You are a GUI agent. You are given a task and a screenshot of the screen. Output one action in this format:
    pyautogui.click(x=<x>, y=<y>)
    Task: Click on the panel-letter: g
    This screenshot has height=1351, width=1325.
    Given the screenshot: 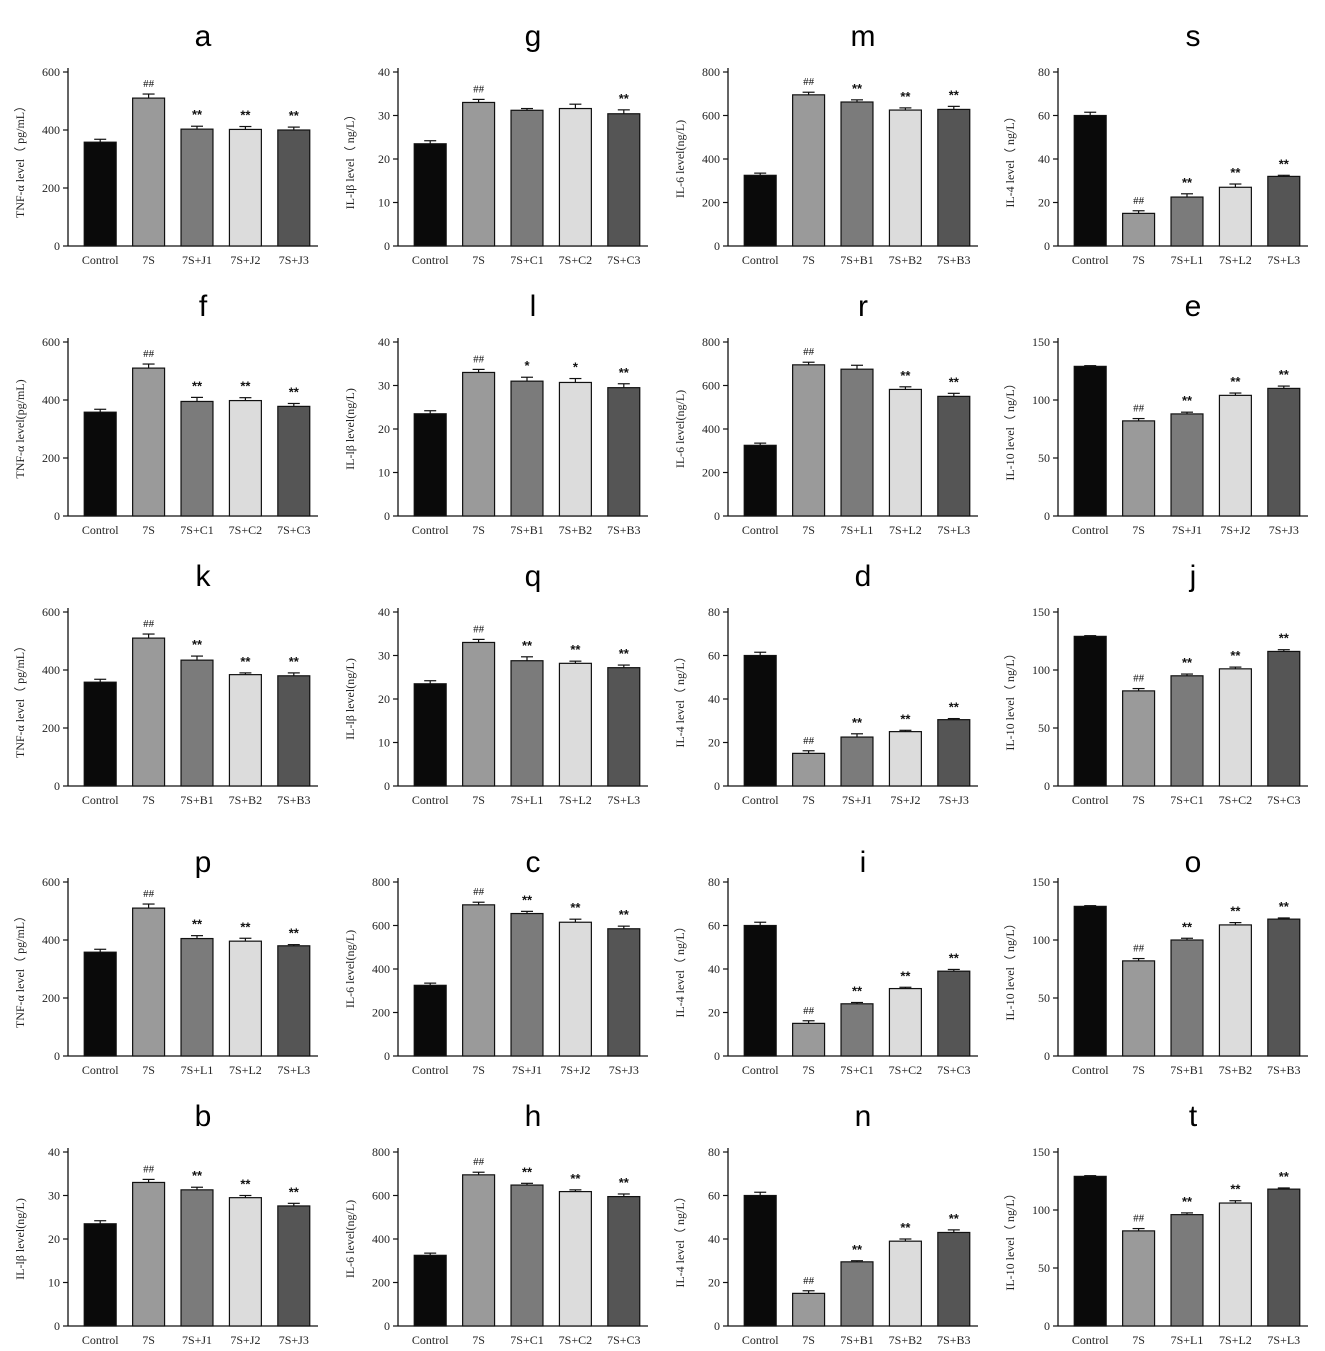 What is the action you would take?
    pyautogui.click(x=533, y=36)
    